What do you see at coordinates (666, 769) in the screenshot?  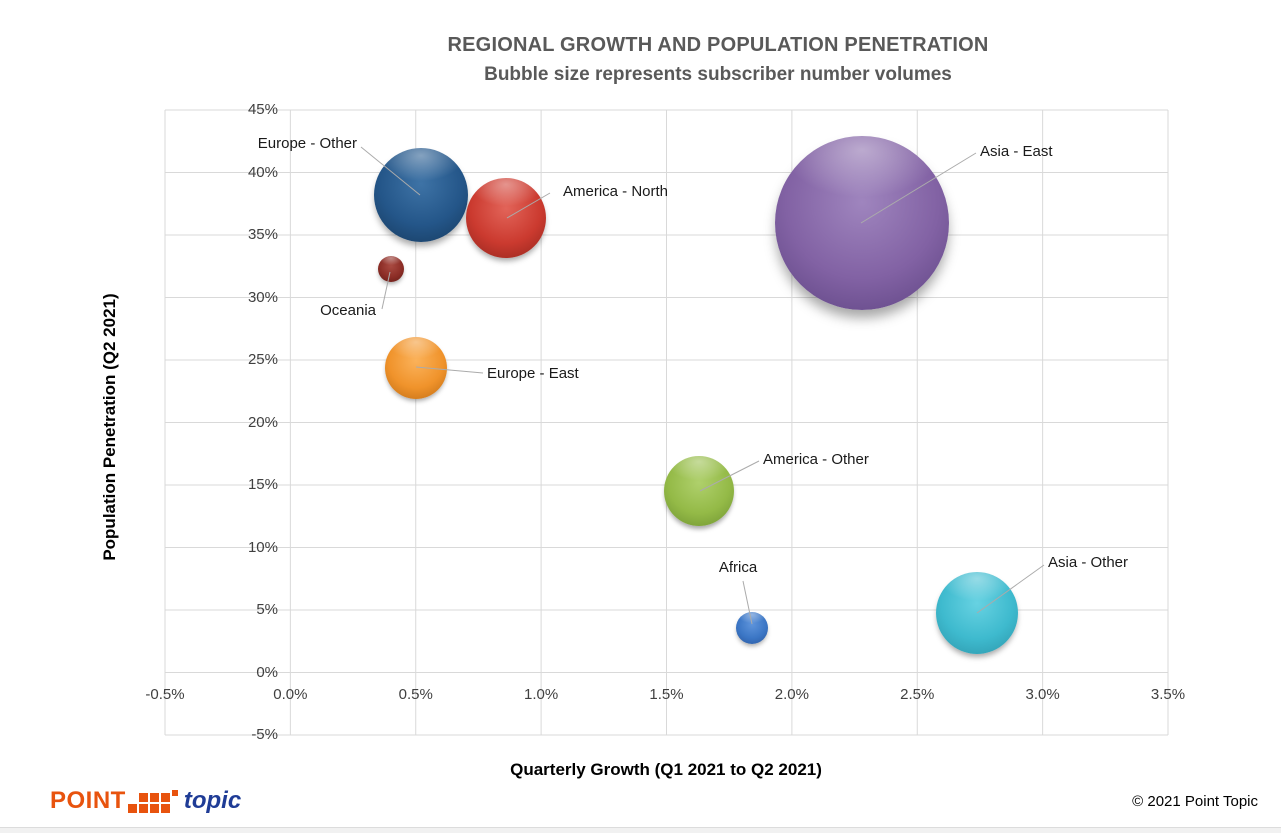 I see `x-axis-title: Quarterly Growth (Q1 2021 to Q2 2021)` at bounding box center [666, 769].